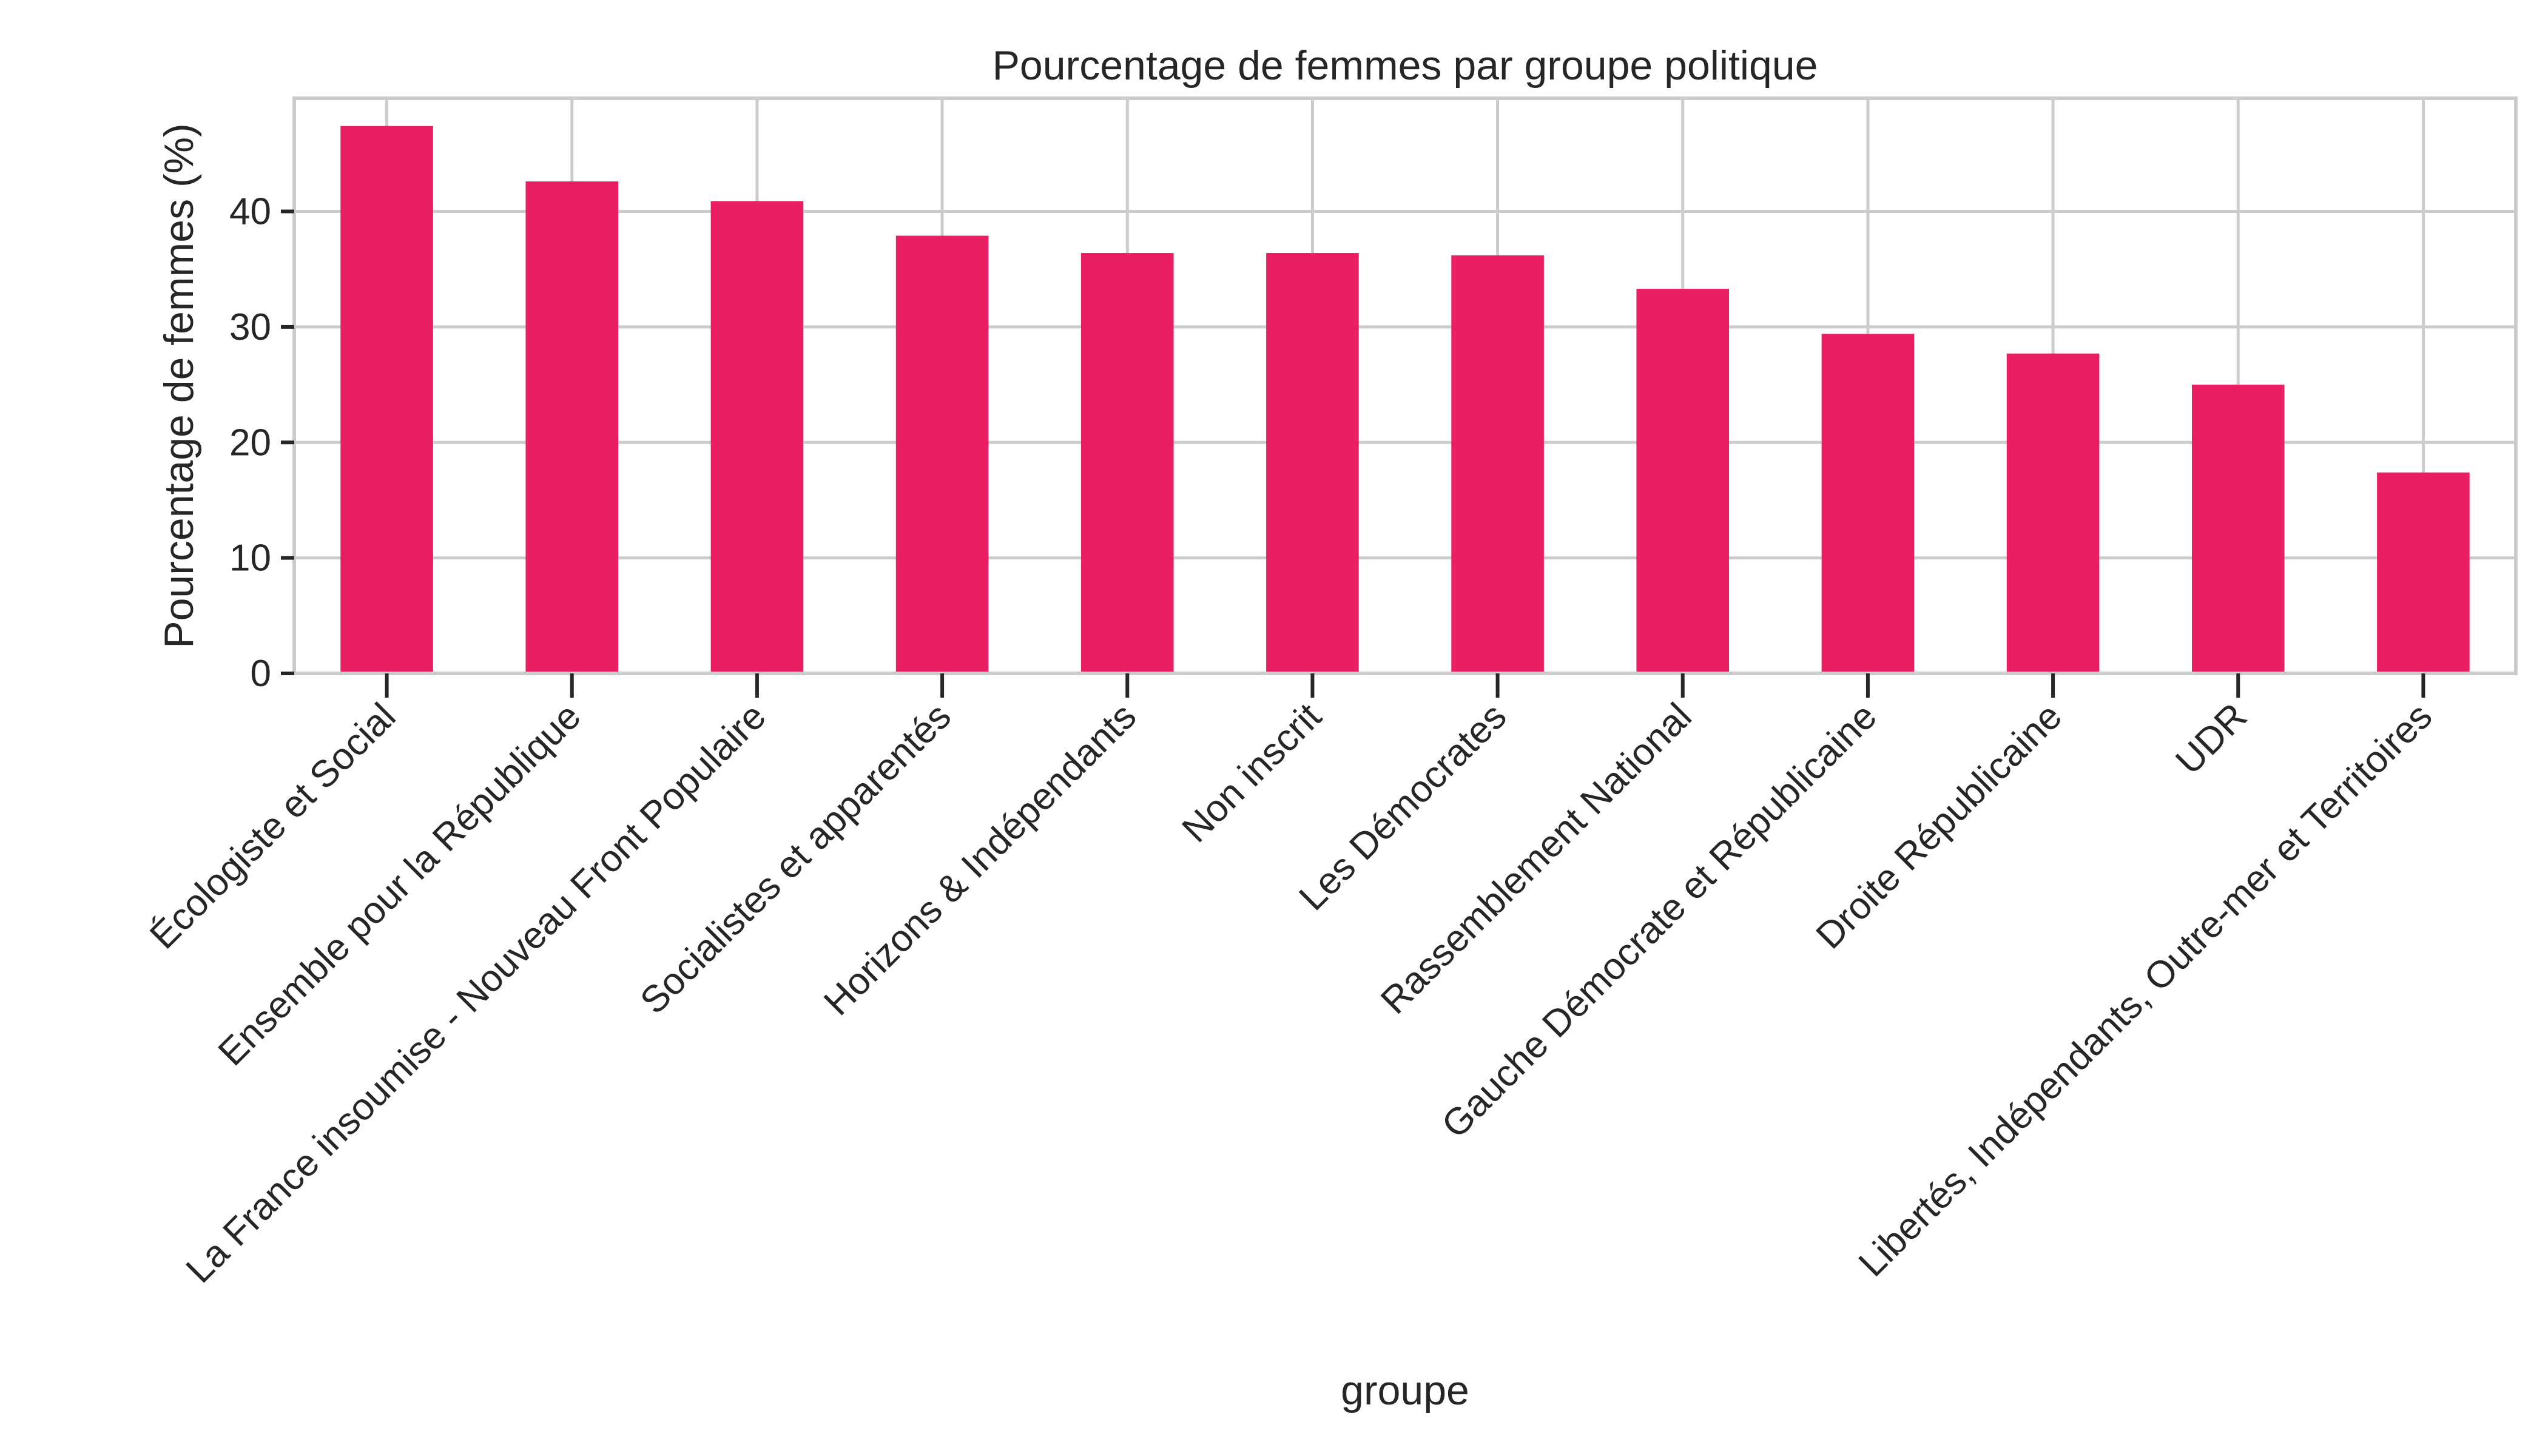  I want to click on x-tick-label: UDR, so click(2211, 739).